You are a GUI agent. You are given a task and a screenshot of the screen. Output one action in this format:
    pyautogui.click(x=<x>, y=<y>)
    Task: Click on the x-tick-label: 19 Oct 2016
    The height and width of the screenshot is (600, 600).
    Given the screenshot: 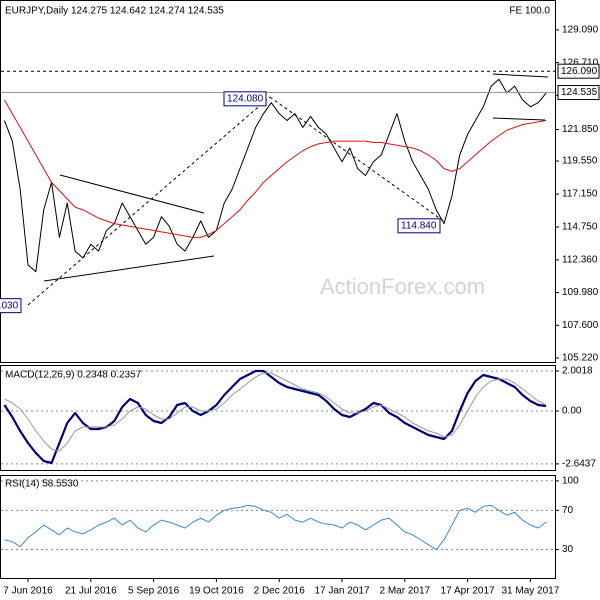 What is the action you would take?
    pyautogui.click(x=216, y=591)
    